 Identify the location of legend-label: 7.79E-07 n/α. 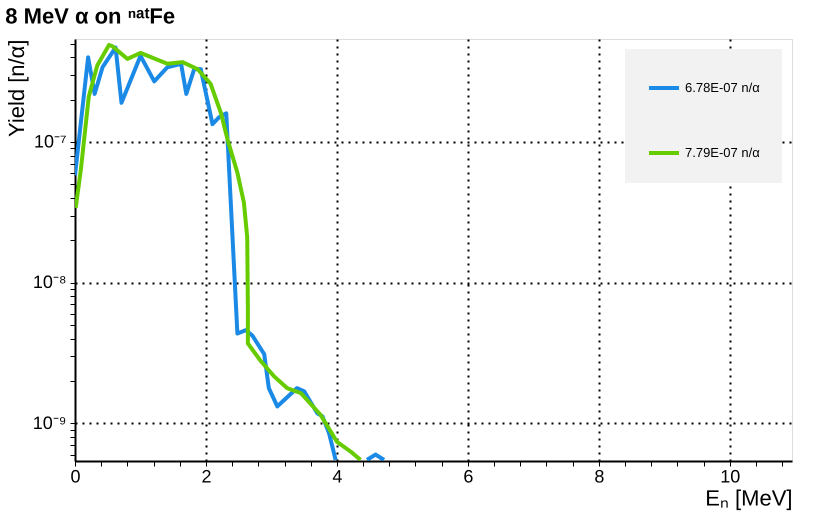
(722, 152).